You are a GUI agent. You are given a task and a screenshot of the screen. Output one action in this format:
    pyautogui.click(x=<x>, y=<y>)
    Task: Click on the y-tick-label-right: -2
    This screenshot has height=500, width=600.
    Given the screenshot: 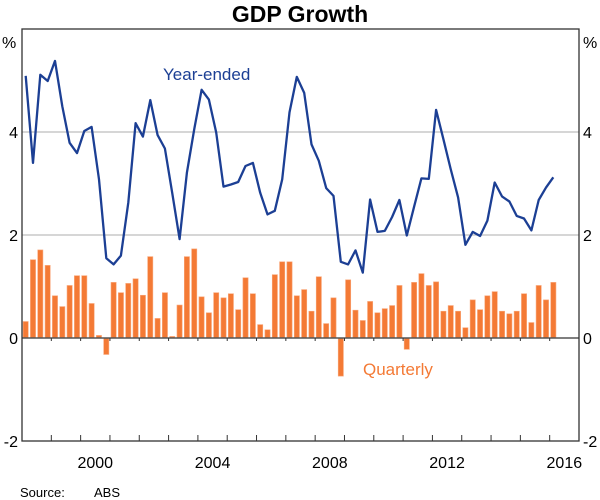 What is the action you would take?
    pyautogui.click(x=590, y=442)
    